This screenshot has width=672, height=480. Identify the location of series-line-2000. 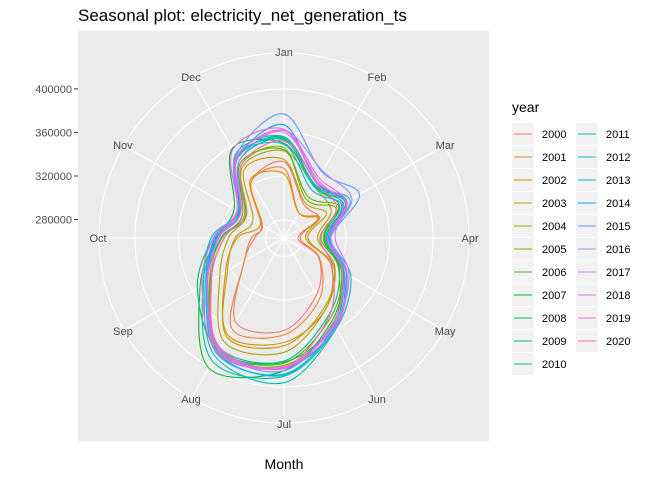
(277, 247).